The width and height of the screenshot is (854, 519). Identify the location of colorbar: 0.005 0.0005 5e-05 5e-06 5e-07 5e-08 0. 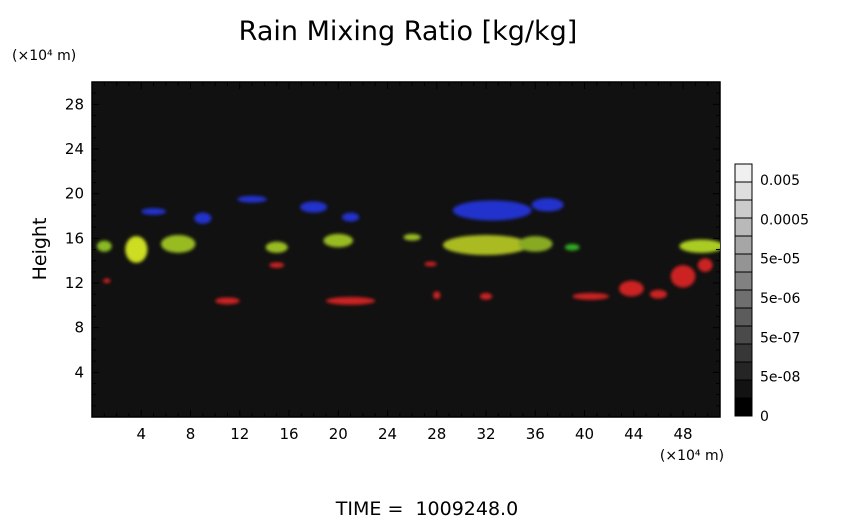
(771, 294).